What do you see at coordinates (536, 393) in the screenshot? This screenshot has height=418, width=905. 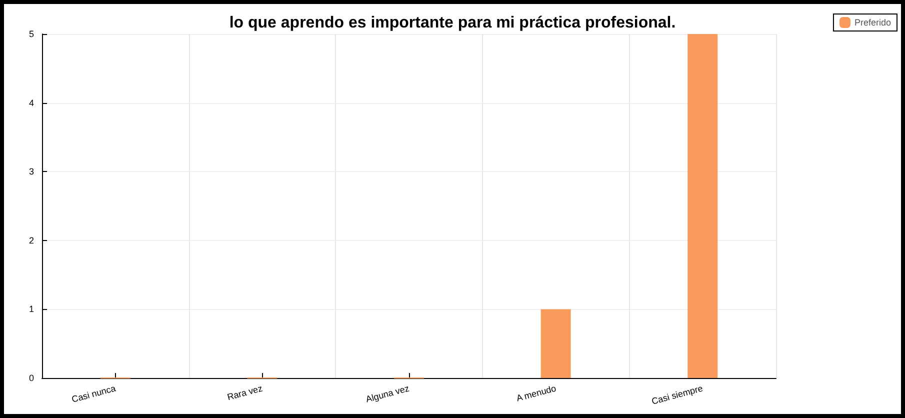 I see `x-tick-label: A menudo` at bounding box center [536, 393].